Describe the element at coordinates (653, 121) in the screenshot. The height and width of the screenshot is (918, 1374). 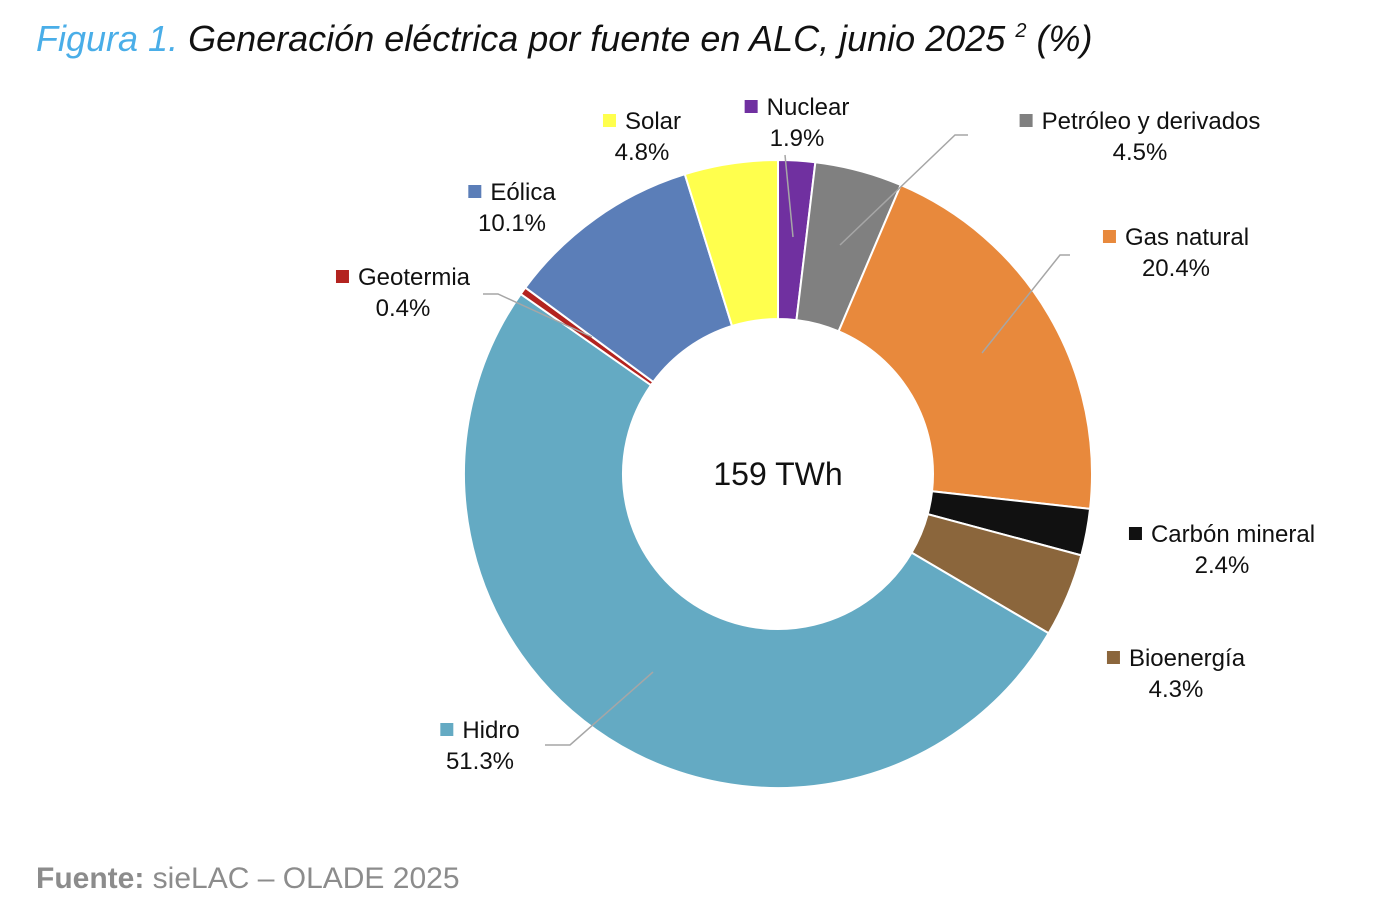
I see `slice-name: Solar` at that location.